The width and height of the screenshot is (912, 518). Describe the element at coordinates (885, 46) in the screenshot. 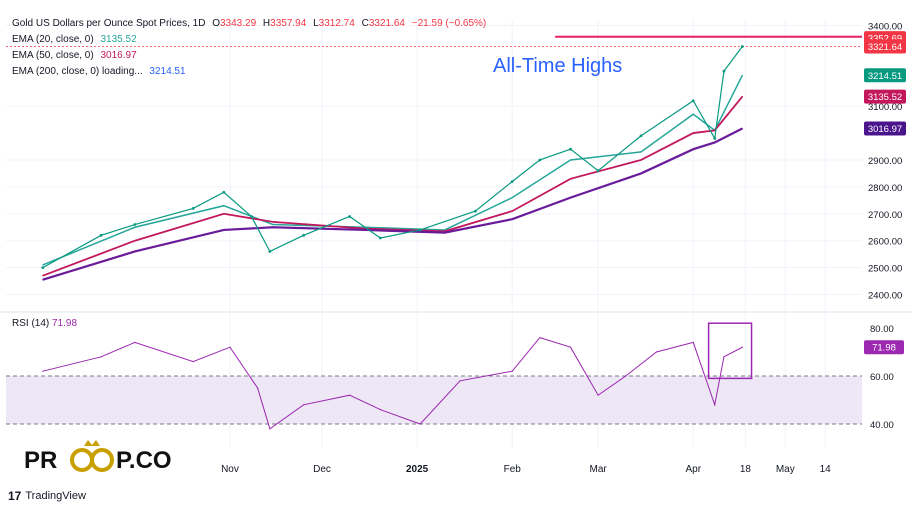

I see `price-badge: 3321.64` at that location.